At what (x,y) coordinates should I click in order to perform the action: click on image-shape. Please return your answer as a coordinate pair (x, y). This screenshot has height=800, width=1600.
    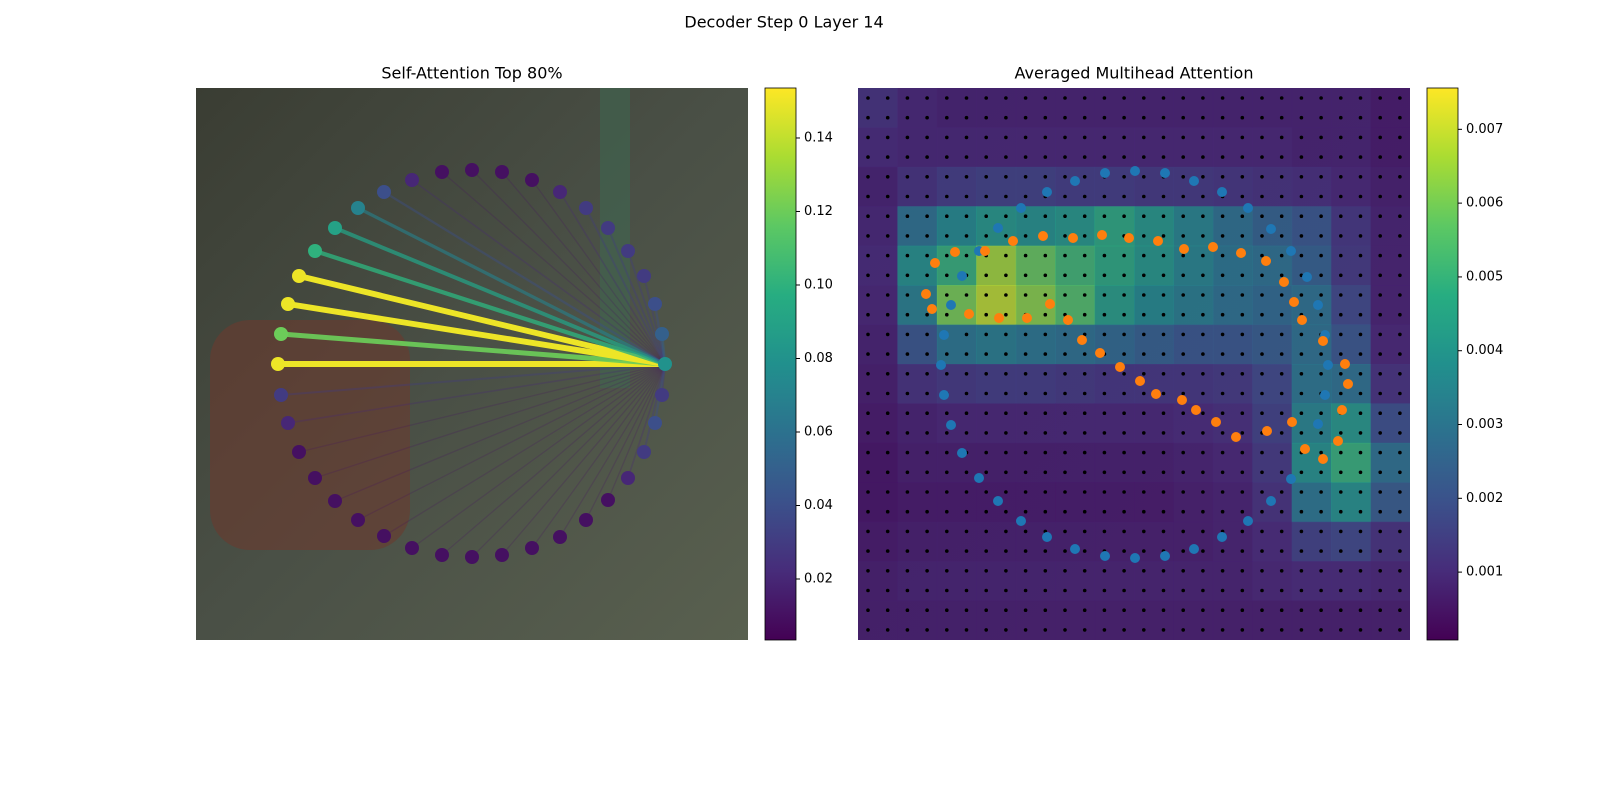
    Looking at the image, I should click on (310, 435).